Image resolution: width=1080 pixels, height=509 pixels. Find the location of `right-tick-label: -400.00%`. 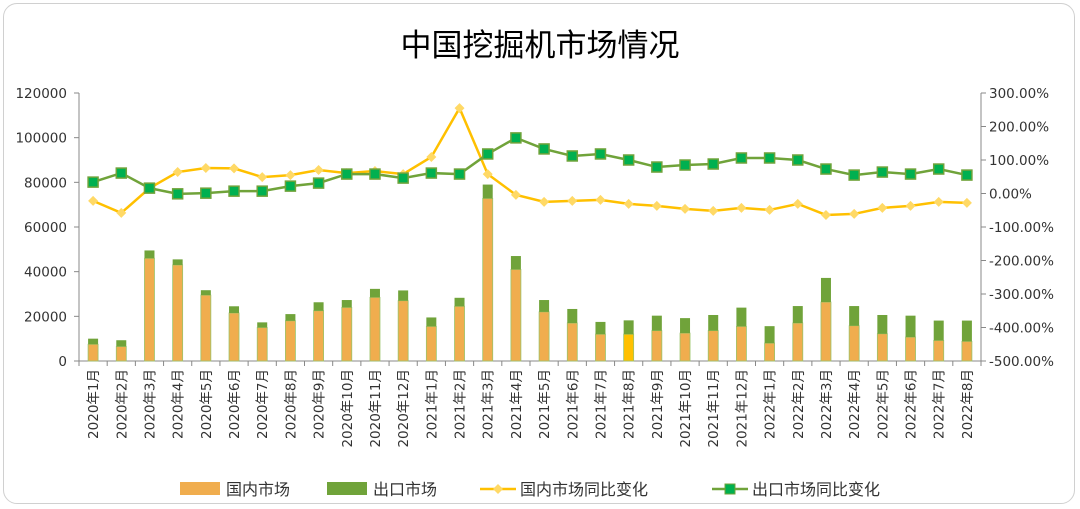

right-tick-label: -400.00% is located at coordinates (1021, 329).